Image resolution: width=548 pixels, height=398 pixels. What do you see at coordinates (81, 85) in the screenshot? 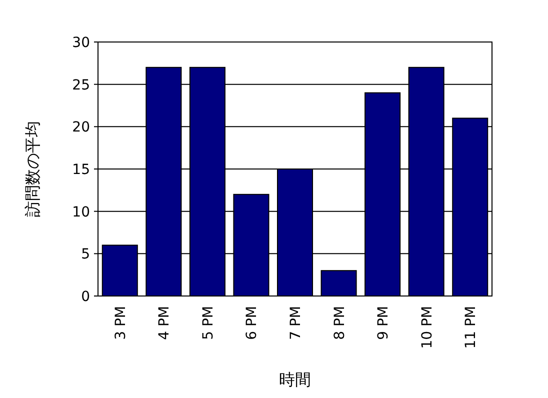
I see `y-tick-label: 25` at bounding box center [81, 85].